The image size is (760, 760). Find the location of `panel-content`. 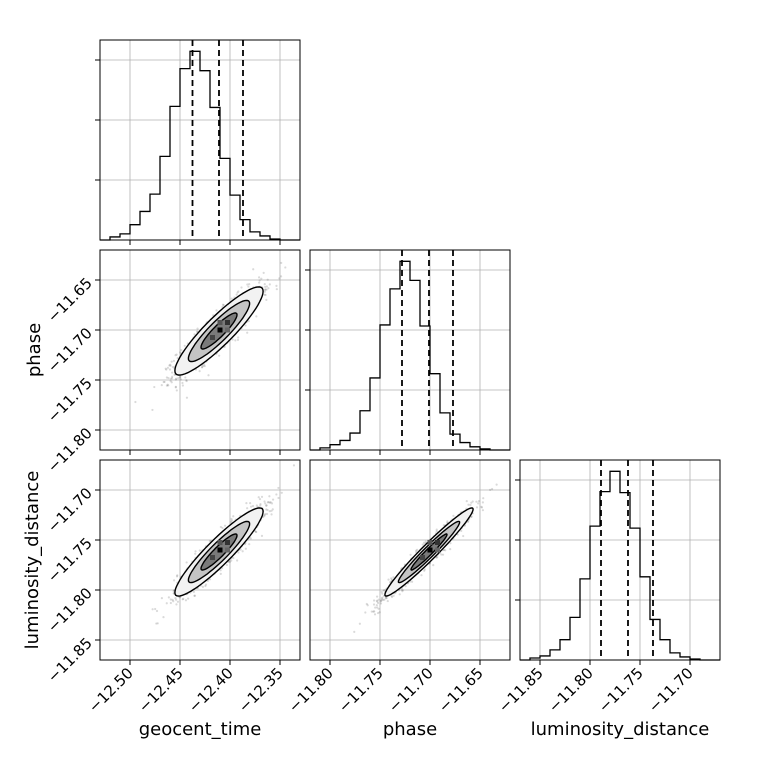

panel-content is located at coordinates (425, 558).